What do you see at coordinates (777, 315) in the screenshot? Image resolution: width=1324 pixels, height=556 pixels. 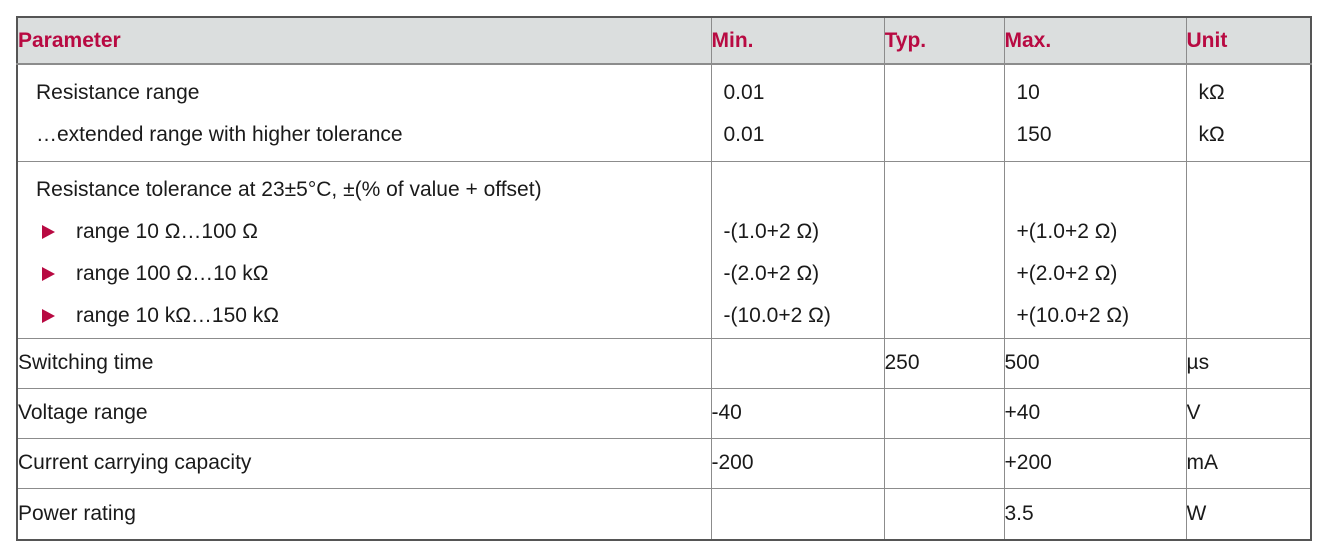 I see `min-value: -(10.0+2 Ω)` at bounding box center [777, 315].